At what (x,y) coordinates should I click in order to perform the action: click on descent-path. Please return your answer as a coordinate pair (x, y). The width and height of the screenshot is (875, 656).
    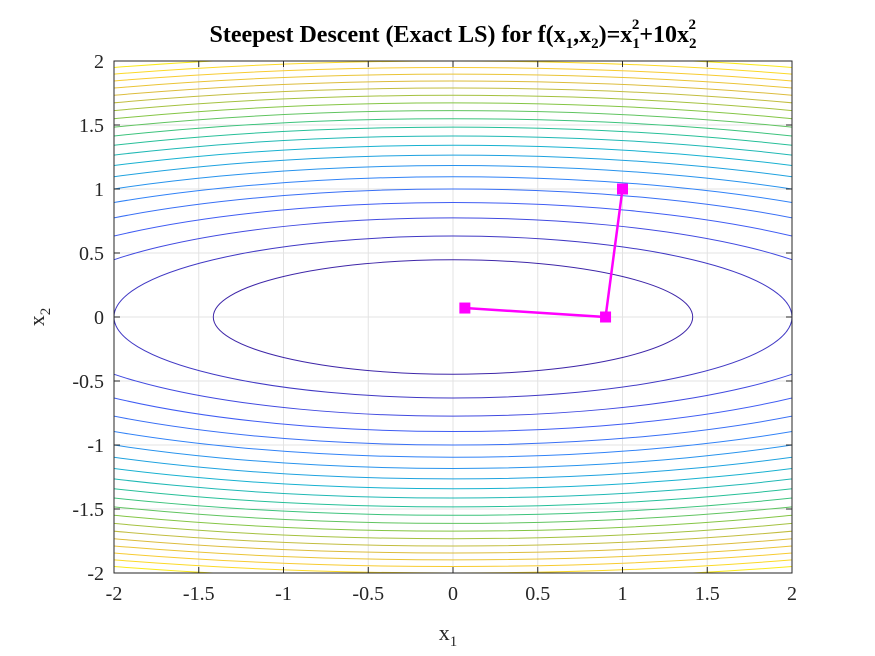
    Looking at the image, I should click on (543, 253).